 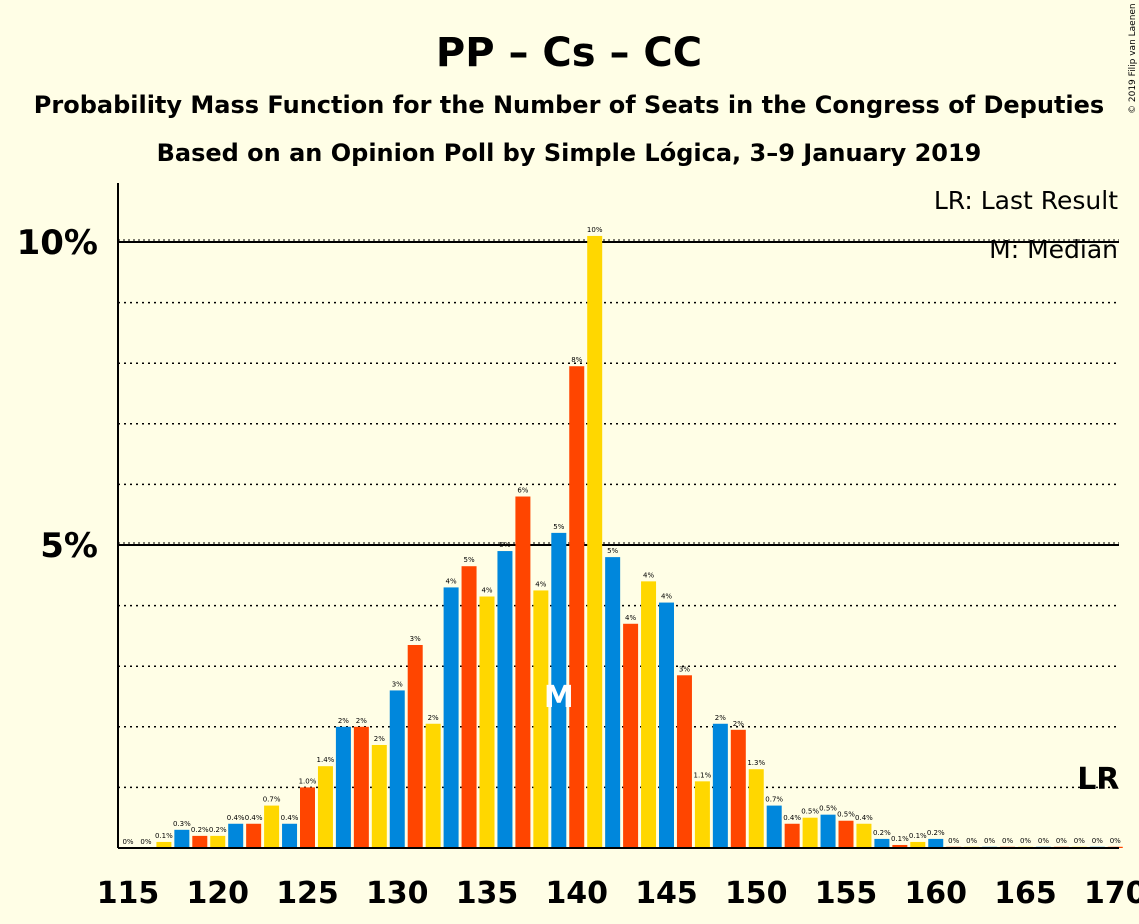 I want to click on x-tick-labels: 115 120 125 130 135 140 145 150 155 160 165 170, so click(x=618, y=893).